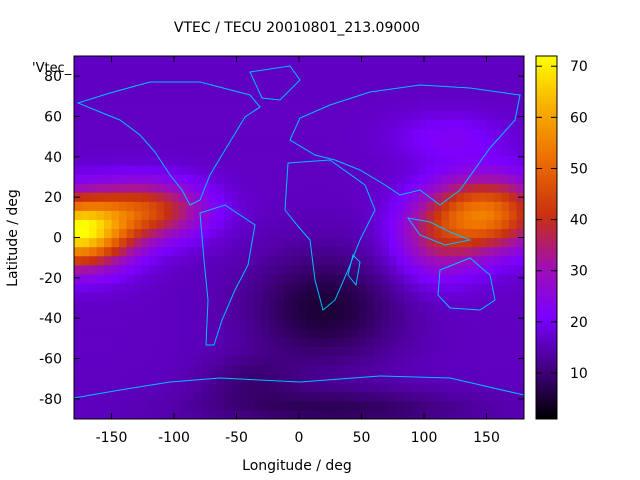  Describe the element at coordinates (50, 360) in the screenshot. I see `y-tick-label: -60` at that location.